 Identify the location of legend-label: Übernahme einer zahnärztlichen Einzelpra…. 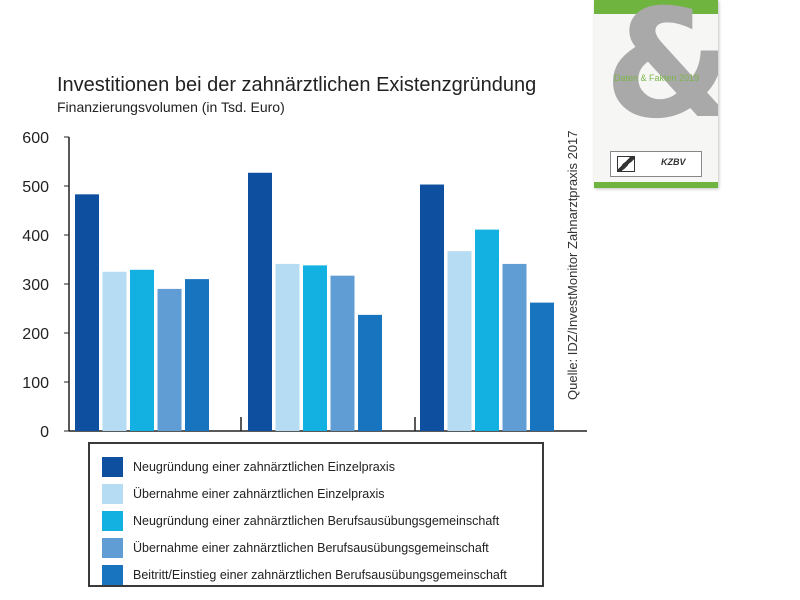
(259, 493).